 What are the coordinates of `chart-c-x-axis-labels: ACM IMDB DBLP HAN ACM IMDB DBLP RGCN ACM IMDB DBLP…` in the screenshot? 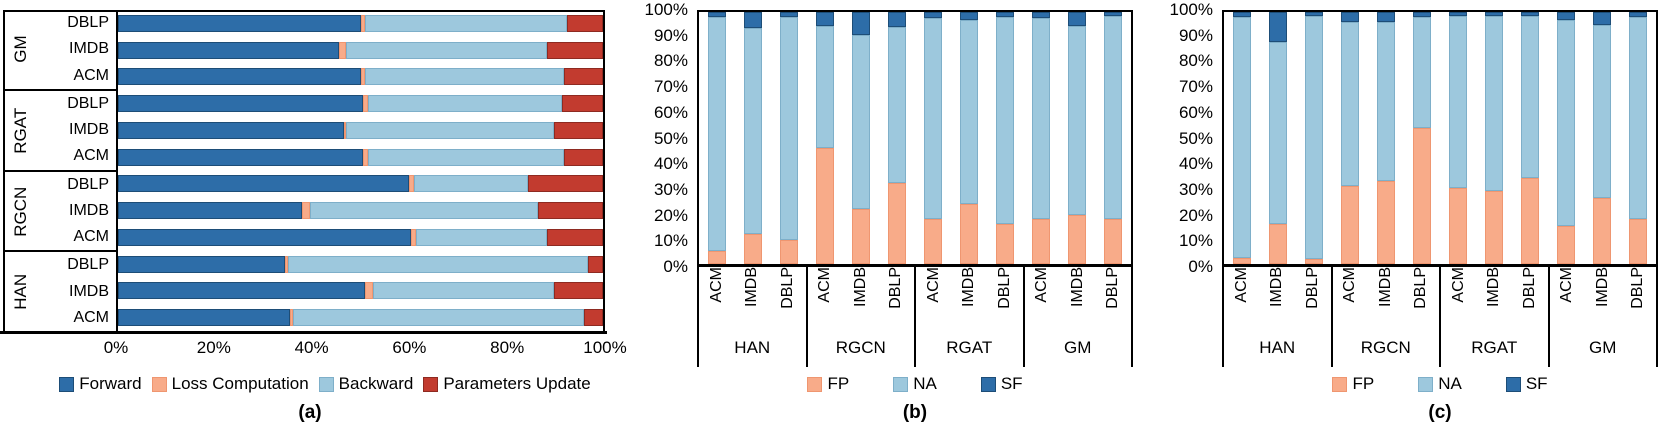 It's located at (1440, 317).